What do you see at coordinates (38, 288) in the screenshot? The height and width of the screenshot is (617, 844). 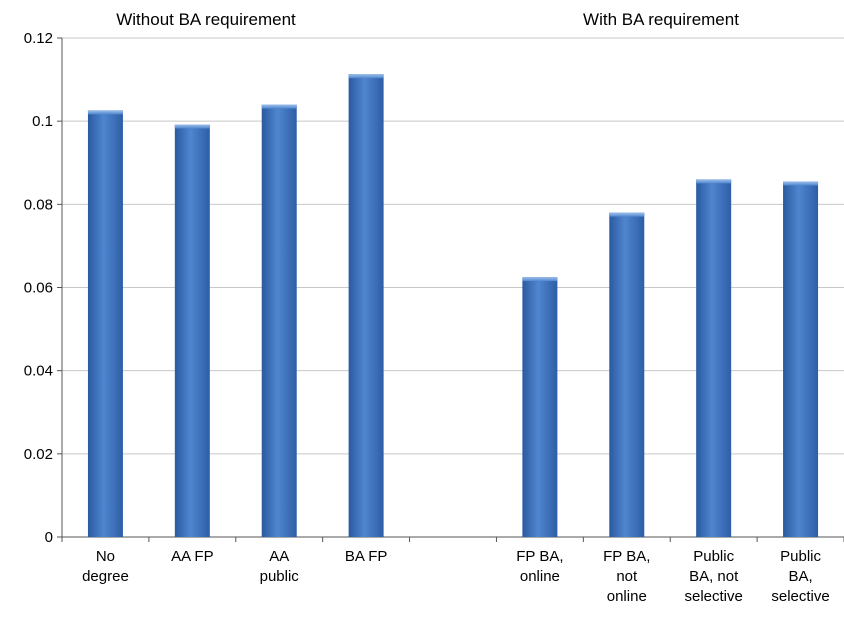 I see `y-tick-label: 0.06` at bounding box center [38, 288].